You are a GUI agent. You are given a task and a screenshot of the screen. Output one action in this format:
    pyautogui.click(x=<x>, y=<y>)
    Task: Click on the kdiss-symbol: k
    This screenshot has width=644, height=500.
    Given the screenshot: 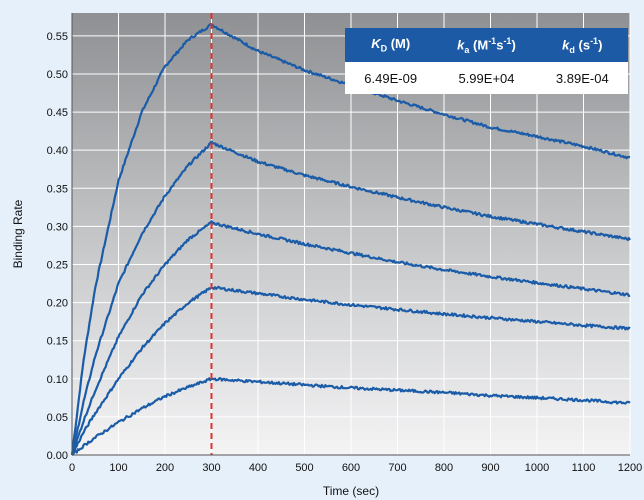 What is the action you would take?
    pyautogui.click(x=566, y=44)
    